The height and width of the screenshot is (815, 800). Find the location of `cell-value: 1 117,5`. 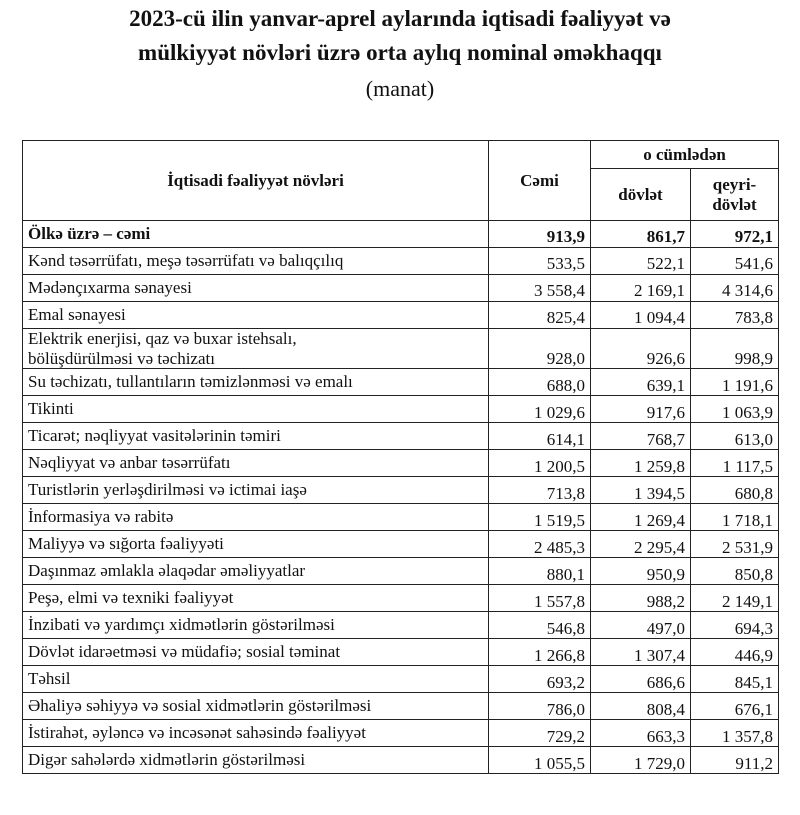

cell-value: 1 117,5 is located at coordinates (734, 463).